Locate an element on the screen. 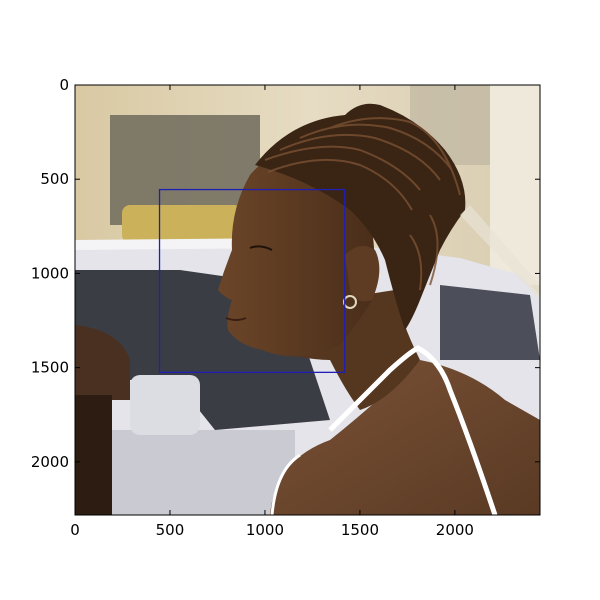 This screenshot has height=600, width=600. y-tick-label: 0 is located at coordinates (64, 85).